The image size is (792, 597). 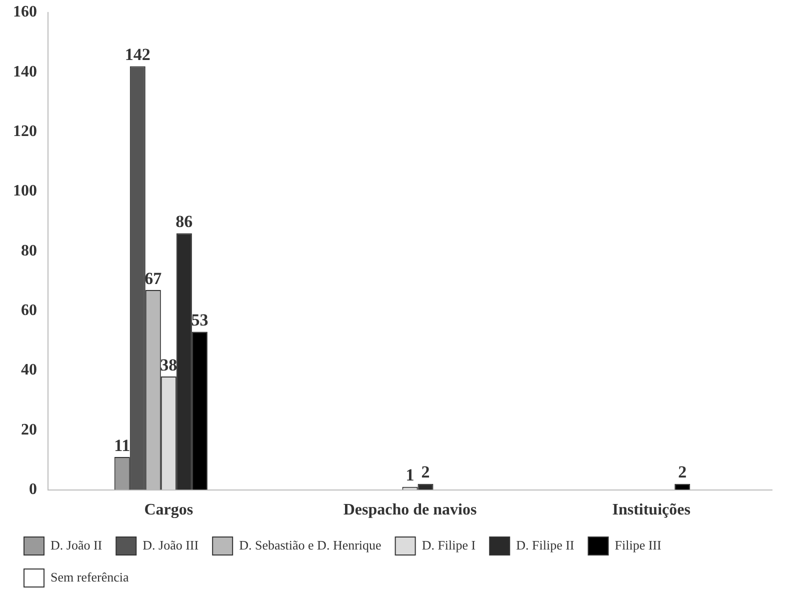 What do you see at coordinates (545, 544) in the screenshot?
I see `legend-label: D. Filipe II` at bounding box center [545, 544].